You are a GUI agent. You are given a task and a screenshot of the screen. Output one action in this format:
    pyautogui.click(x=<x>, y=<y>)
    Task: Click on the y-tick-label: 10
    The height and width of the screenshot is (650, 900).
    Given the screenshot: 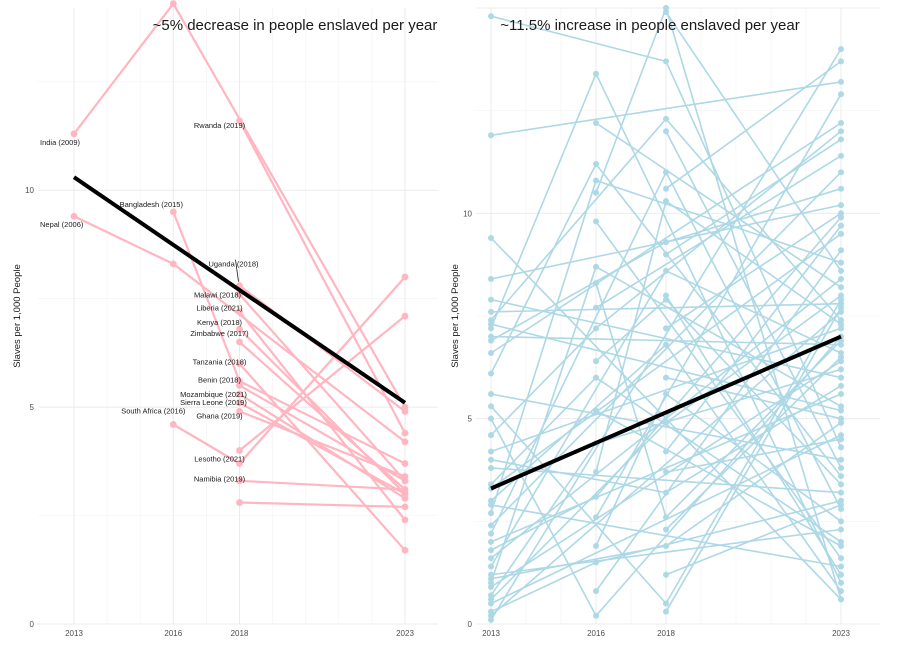 What is the action you would take?
    pyautogui.click(x=29, y=190)
    